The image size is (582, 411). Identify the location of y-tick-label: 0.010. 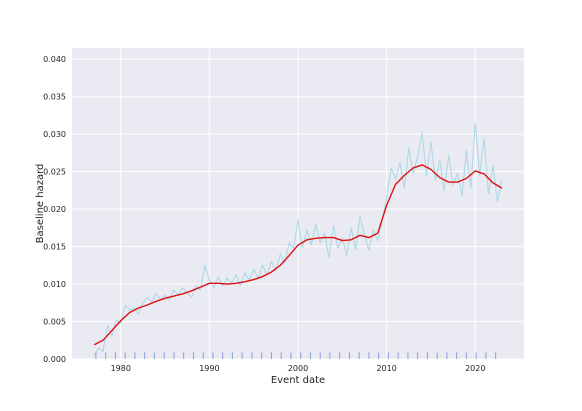
(54, 284).